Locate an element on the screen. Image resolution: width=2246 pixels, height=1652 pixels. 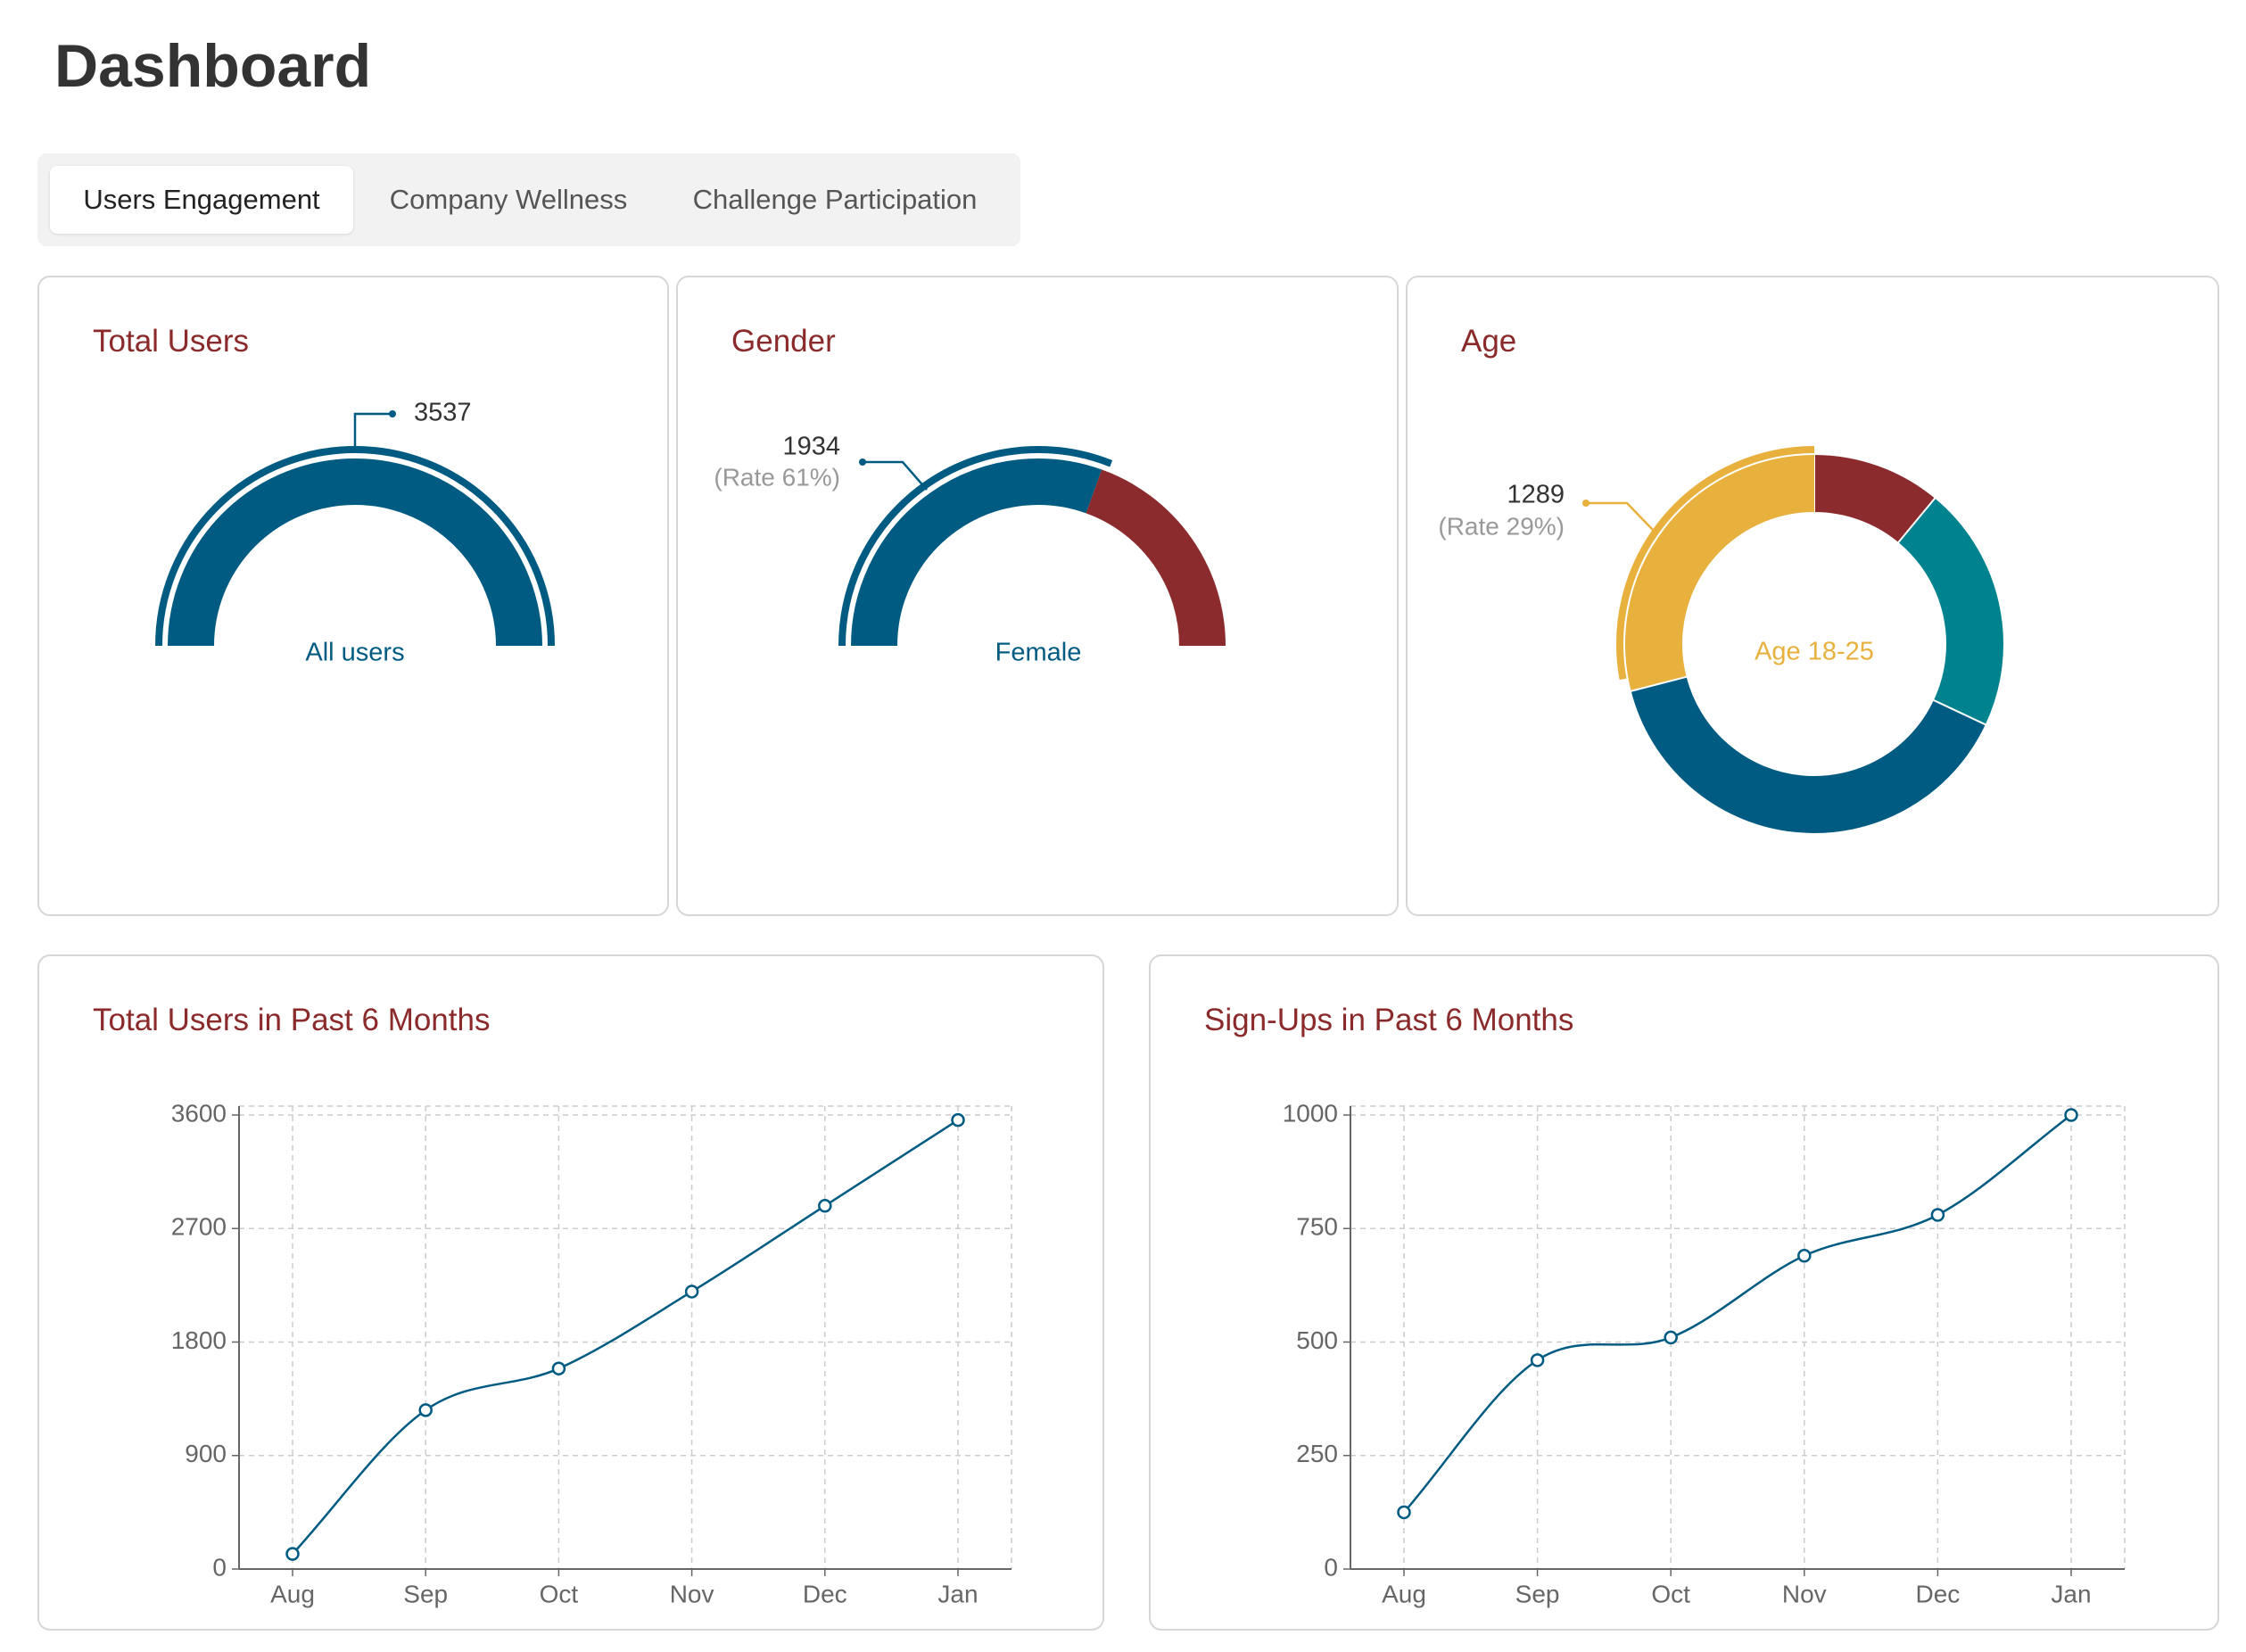
total-users-value: 3537 is located at coordinates (443, 413).